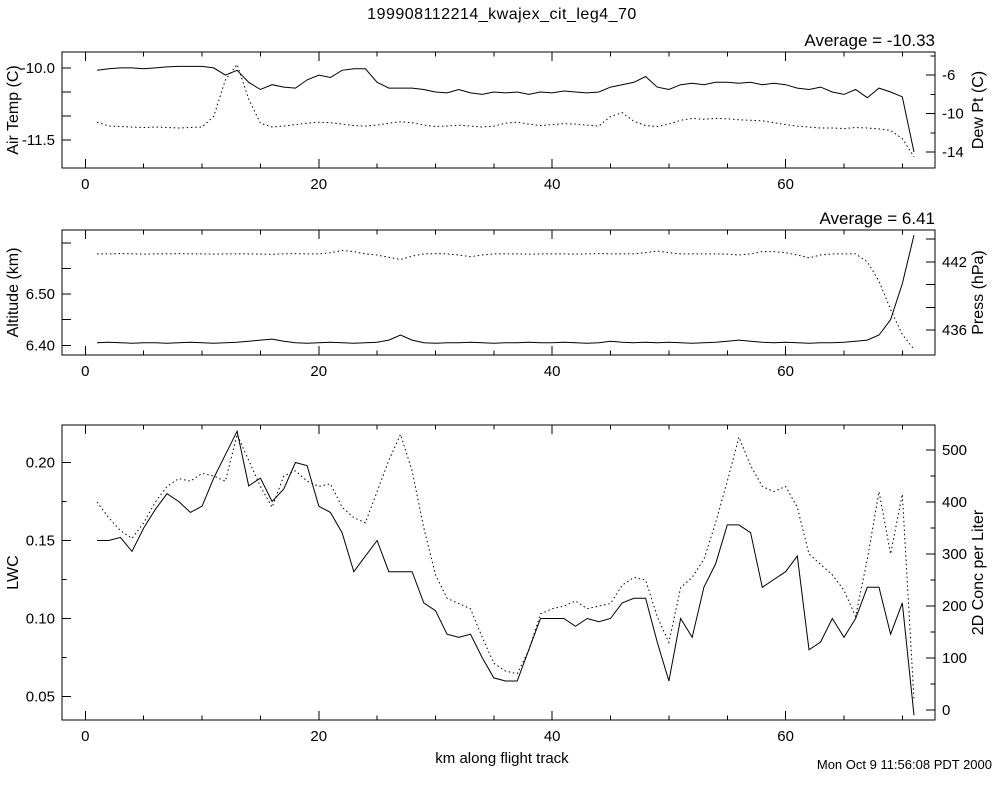 The image size is (1004, 796). What do you see at coordinates (978, 292) in the screenshot?
I see `right-axis-title: Press (hPa)` at bounding box center [978, 292].